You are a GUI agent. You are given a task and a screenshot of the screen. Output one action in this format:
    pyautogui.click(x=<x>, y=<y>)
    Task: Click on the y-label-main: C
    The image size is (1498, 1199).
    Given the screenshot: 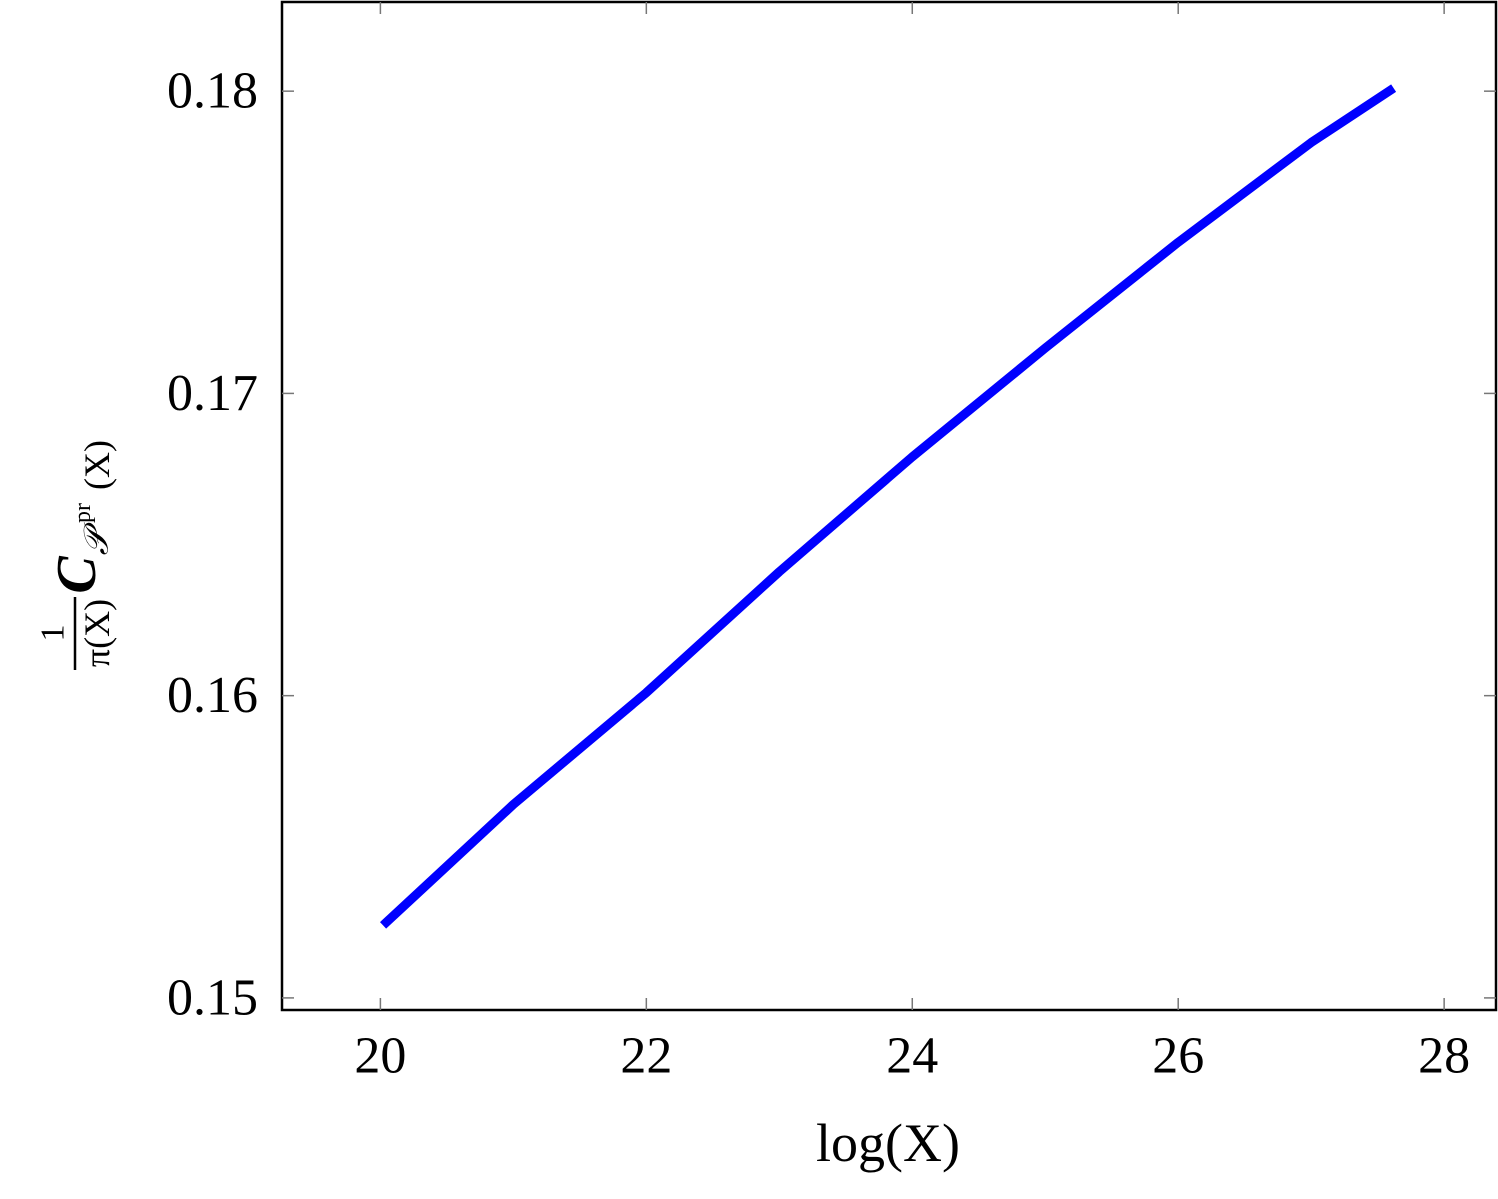 What is the action you would take?
    pyautogui.click(x=77, y=575)
    